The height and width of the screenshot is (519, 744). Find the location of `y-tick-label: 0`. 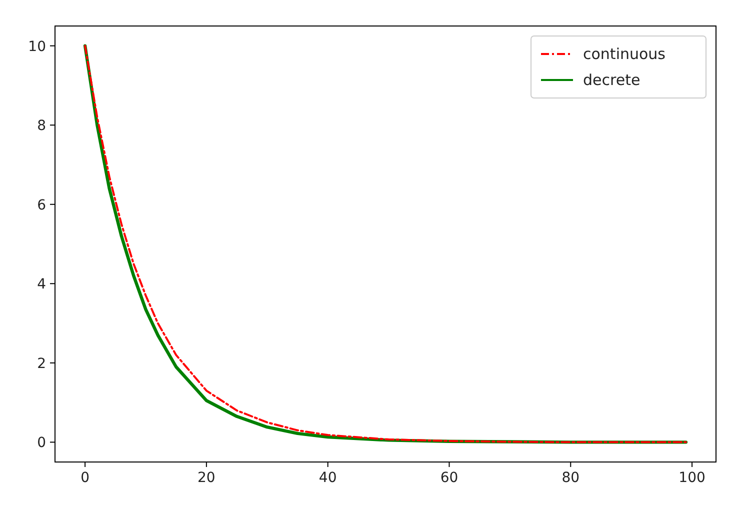

y-tick-label: 0 is located at coordinates (41, 443).